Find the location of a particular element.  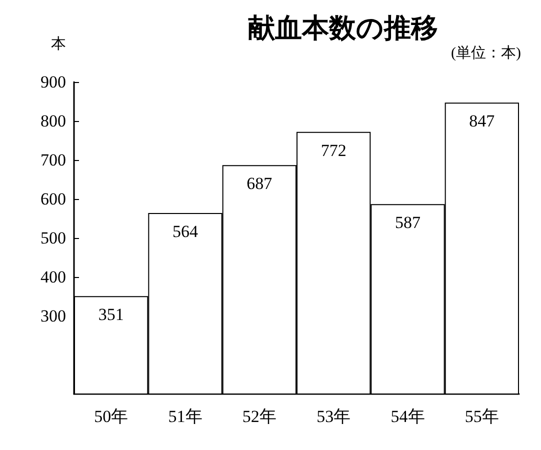

y-tick-label: 800 is located at coordinates (53, 121).